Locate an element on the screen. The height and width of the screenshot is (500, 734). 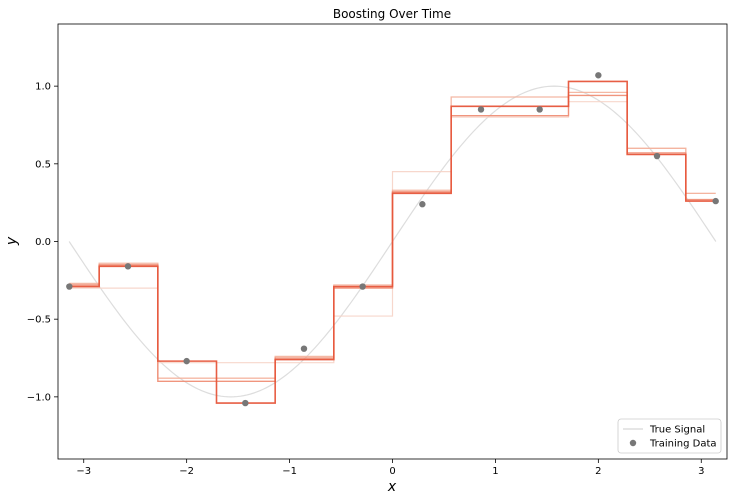
legend-label: Training Data is located at coordinates (683, 444).